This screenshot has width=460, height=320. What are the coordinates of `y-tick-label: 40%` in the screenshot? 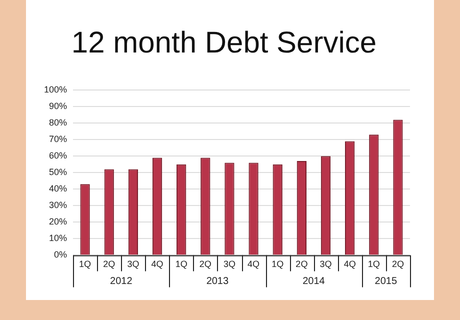 It's located at (58, 189).